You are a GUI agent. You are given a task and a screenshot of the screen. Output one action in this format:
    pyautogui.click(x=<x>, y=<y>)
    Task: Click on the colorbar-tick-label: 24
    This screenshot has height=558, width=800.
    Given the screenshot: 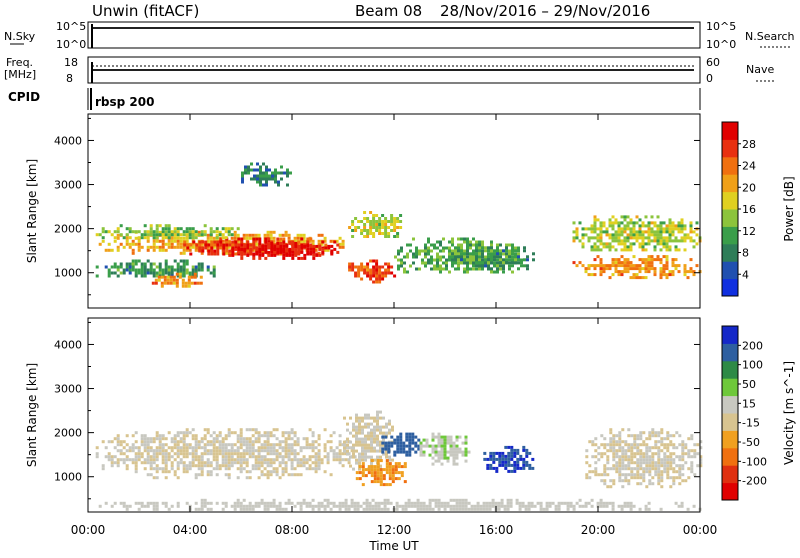 What is the action you would take?
    pyautogui.click(x=749, y=166)
    